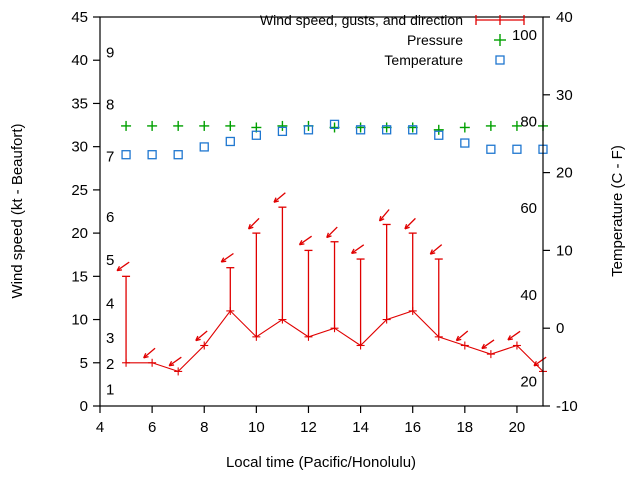 This screenshot has width=640, height=480. I want to click on x-tick-label: 18, so click(464, 427).